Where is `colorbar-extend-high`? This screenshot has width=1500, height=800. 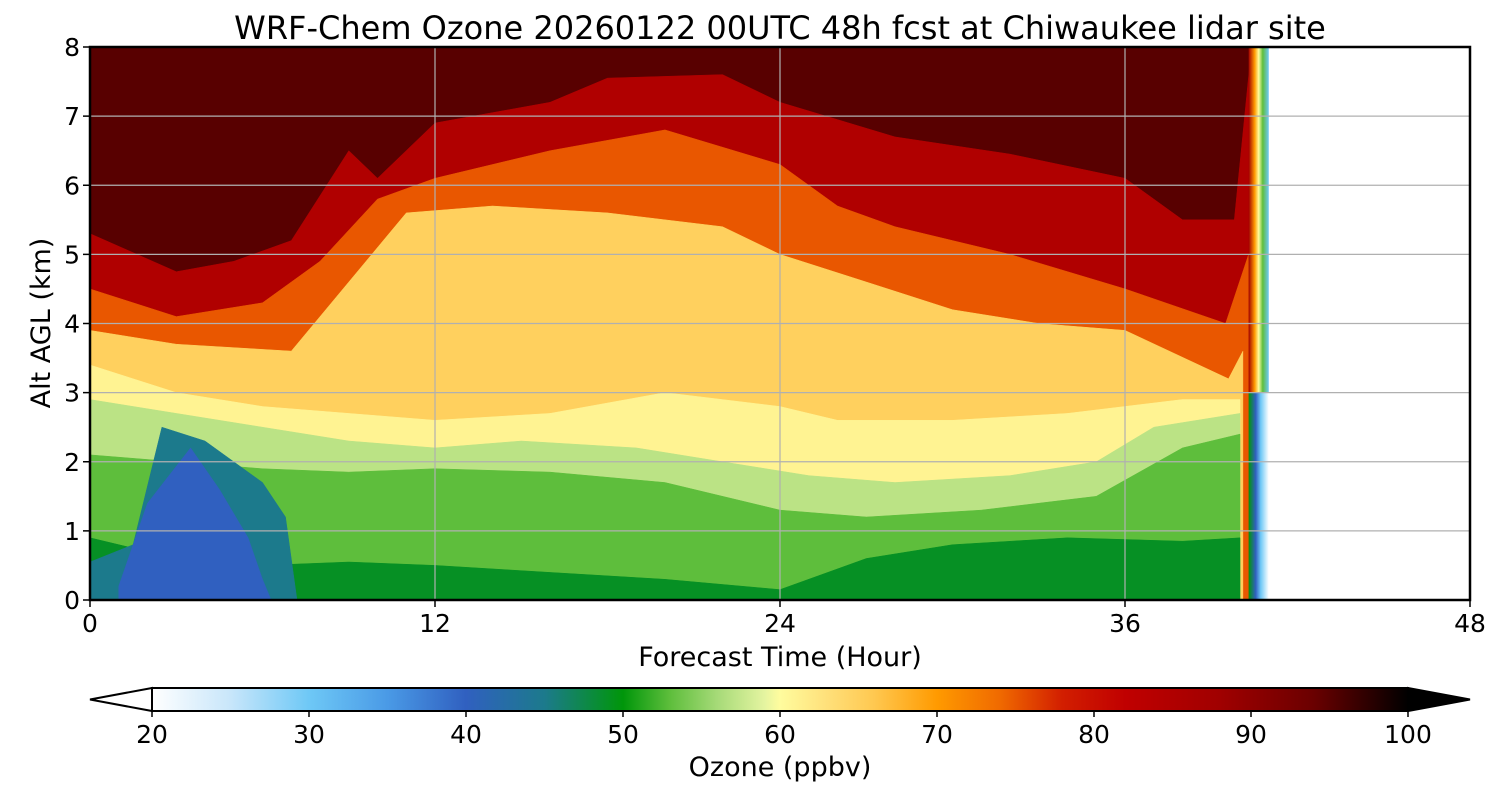
colorbar-extend-high is located at coordinates (1439, 699).